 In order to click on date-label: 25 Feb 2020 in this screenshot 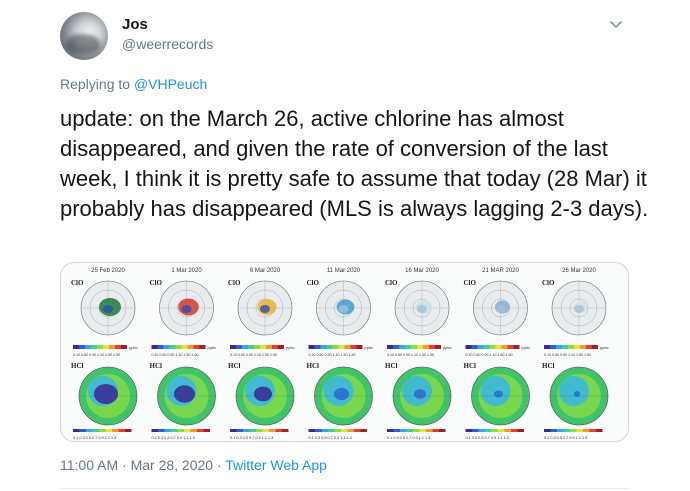, I will do `click(108, 271)`.